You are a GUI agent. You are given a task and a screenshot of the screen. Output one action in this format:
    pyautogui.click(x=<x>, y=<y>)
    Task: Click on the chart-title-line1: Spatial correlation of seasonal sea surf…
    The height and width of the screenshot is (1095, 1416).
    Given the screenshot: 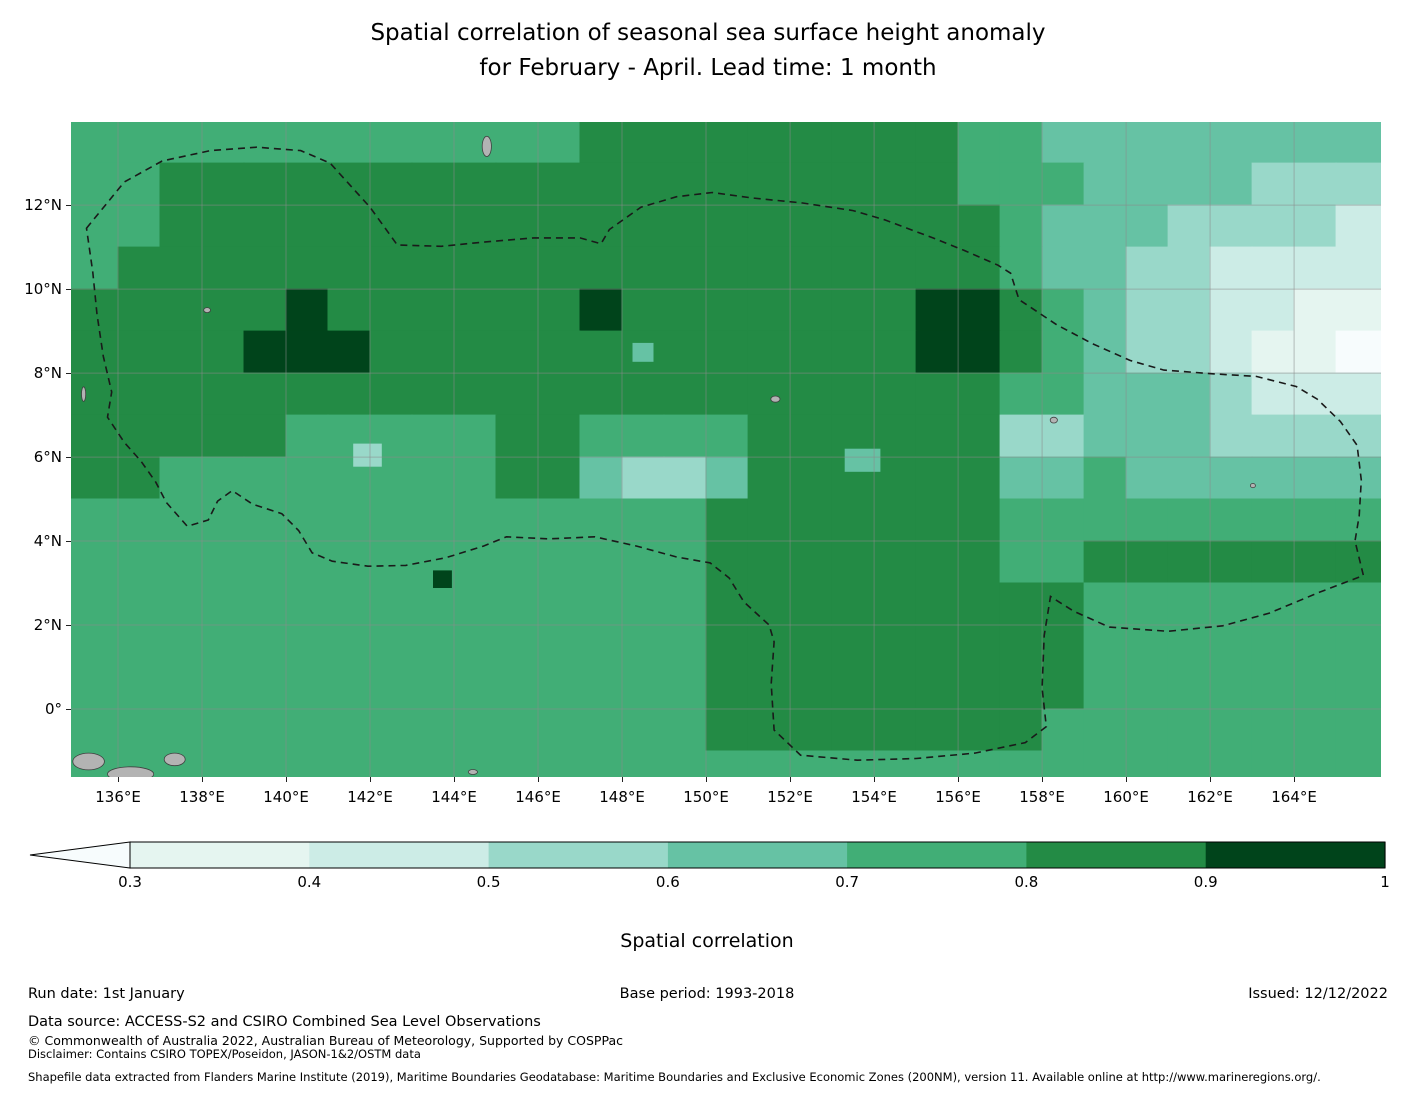 What is the action you would take?
    pyautogui.click(x=708, y=33)
    